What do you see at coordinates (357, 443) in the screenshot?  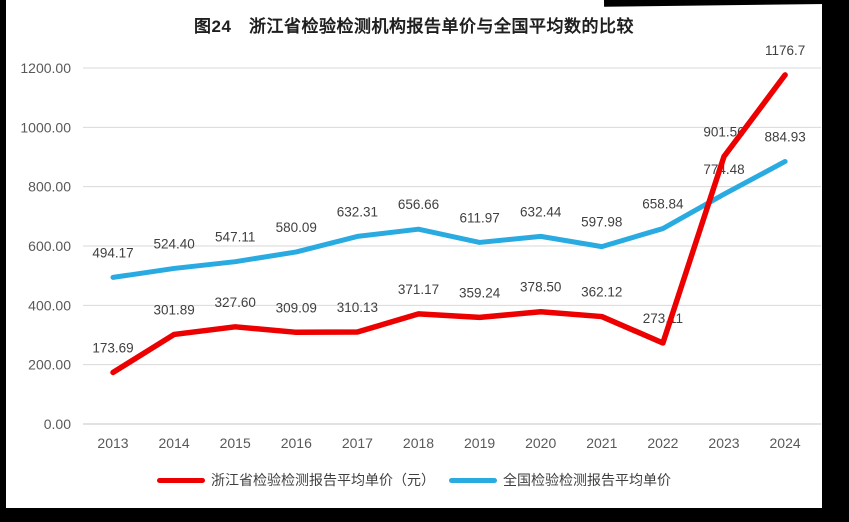 I see `x-axis-label: 2017` at bounding box center [357, 443].